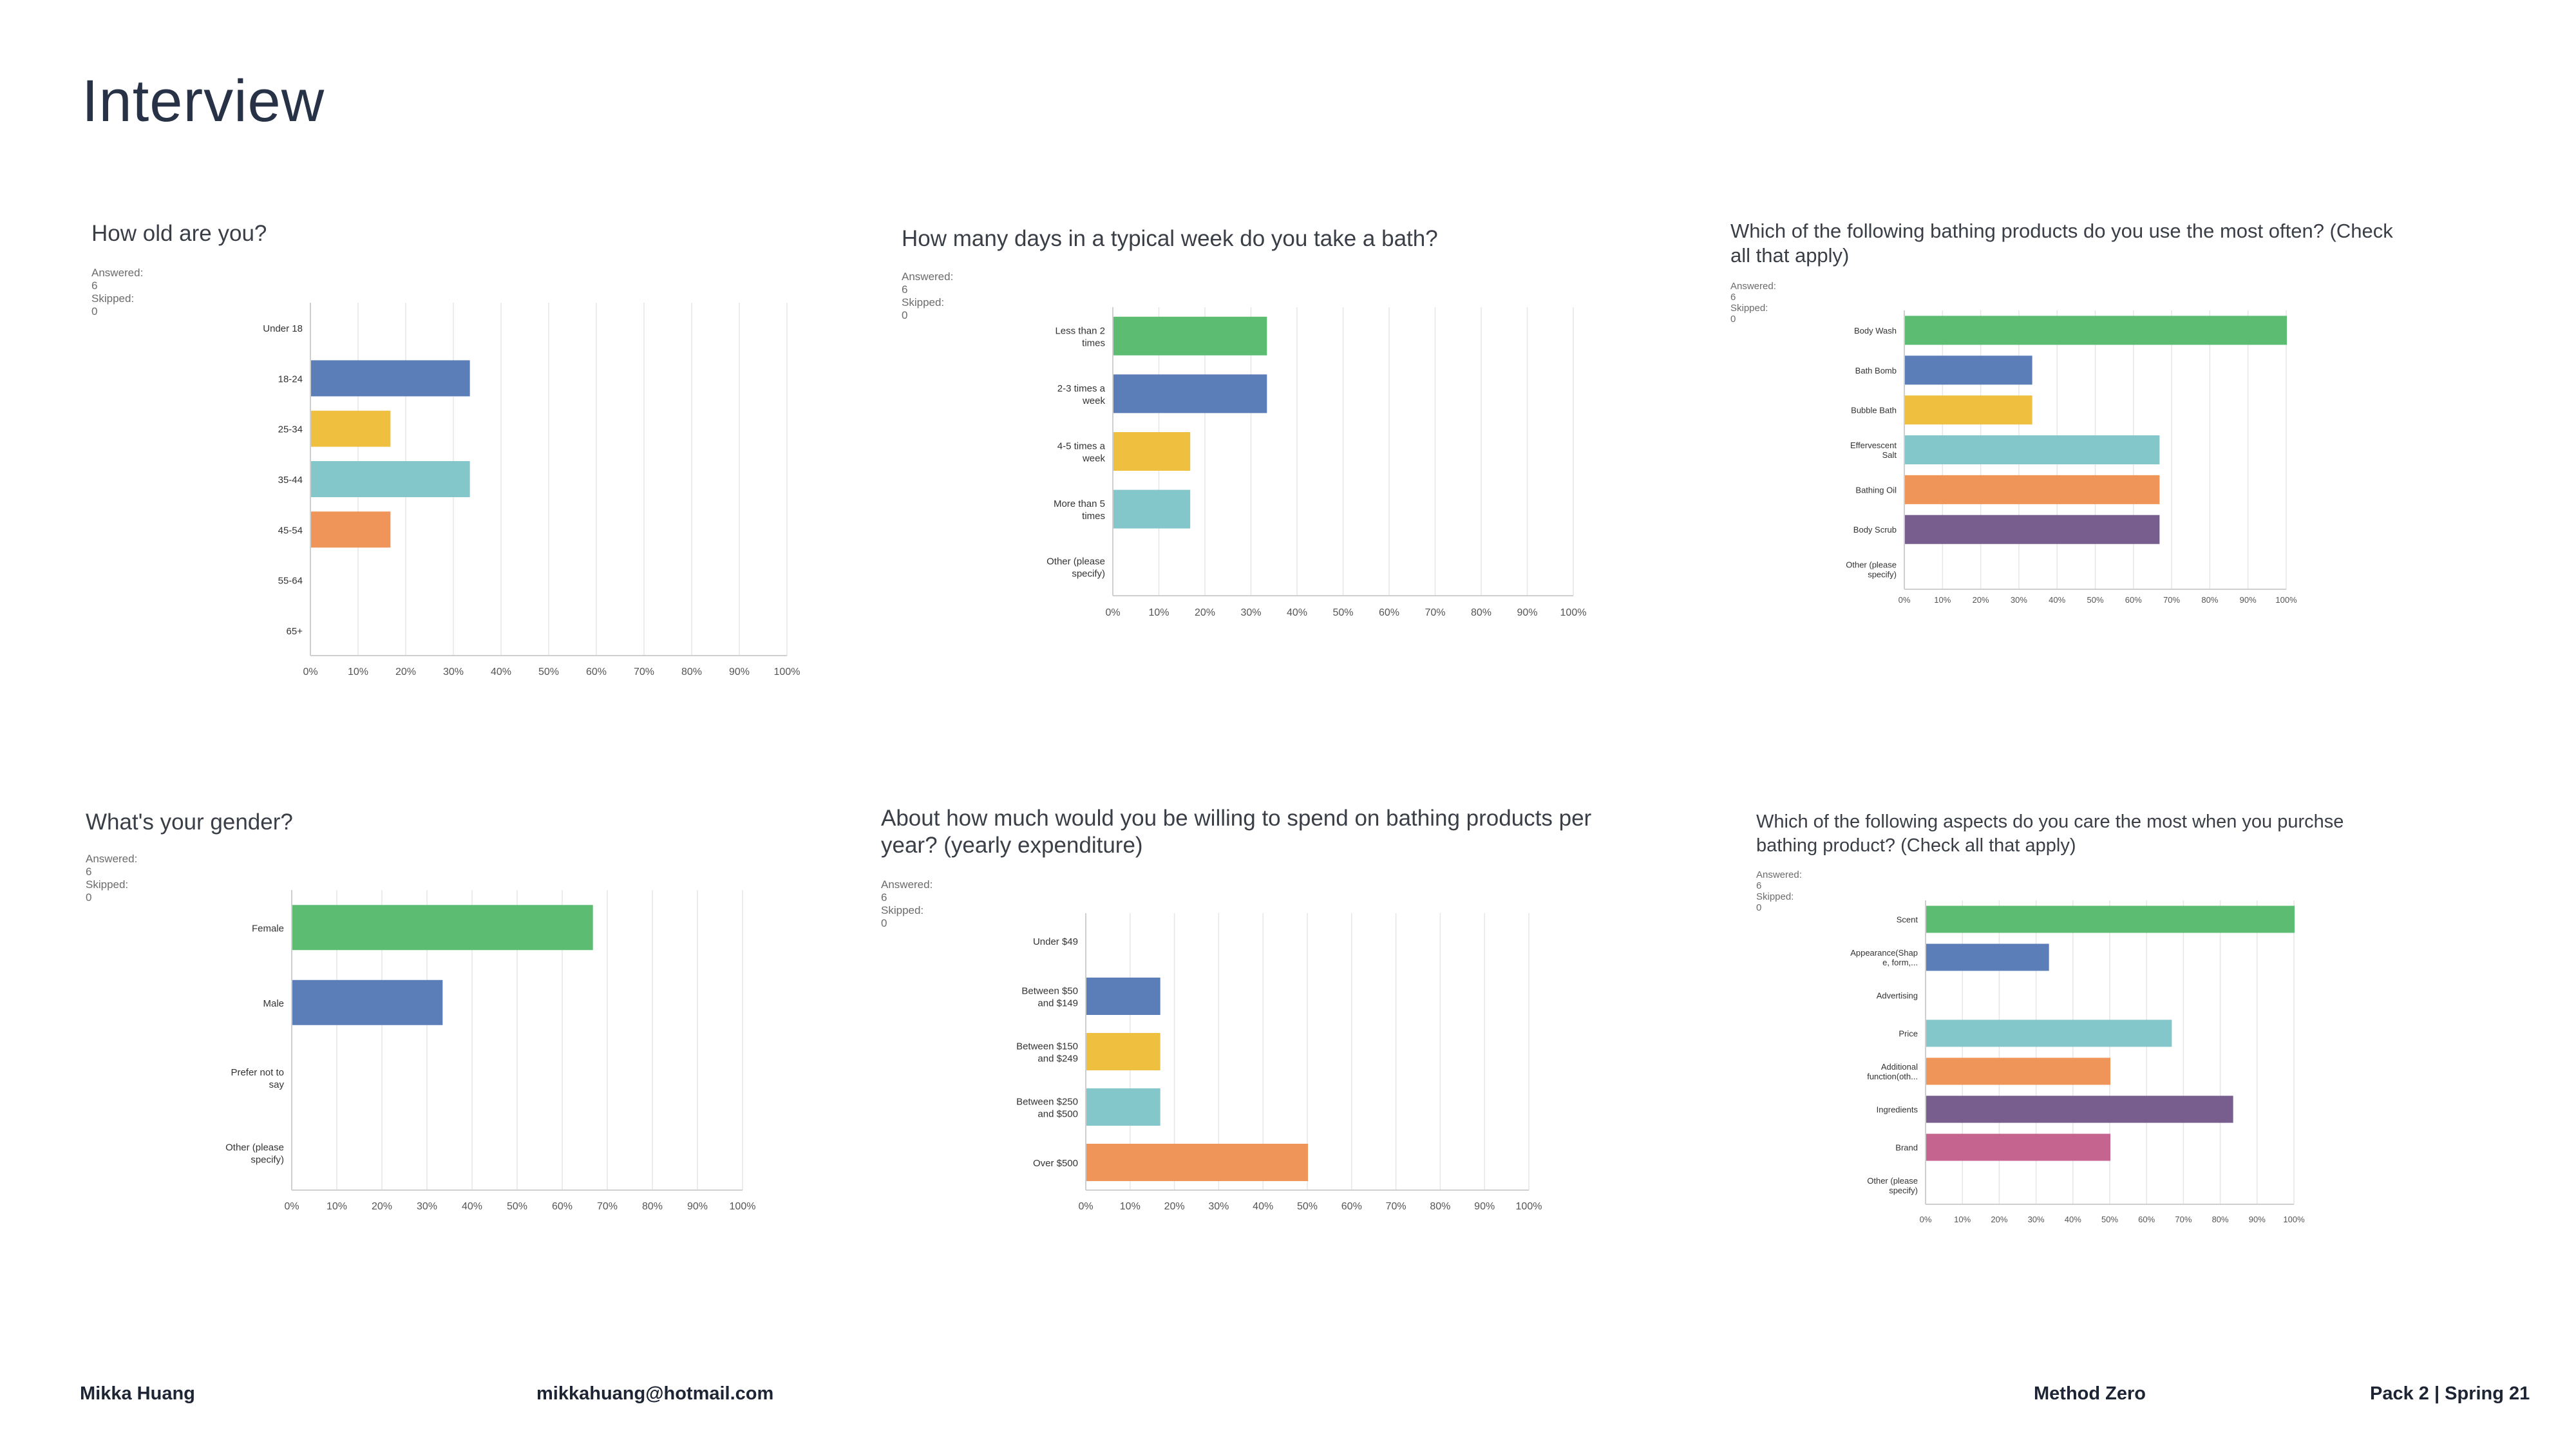 The image size is (2576, 1449). I want to click on category-label: Effervescent, so click(1874, 445).